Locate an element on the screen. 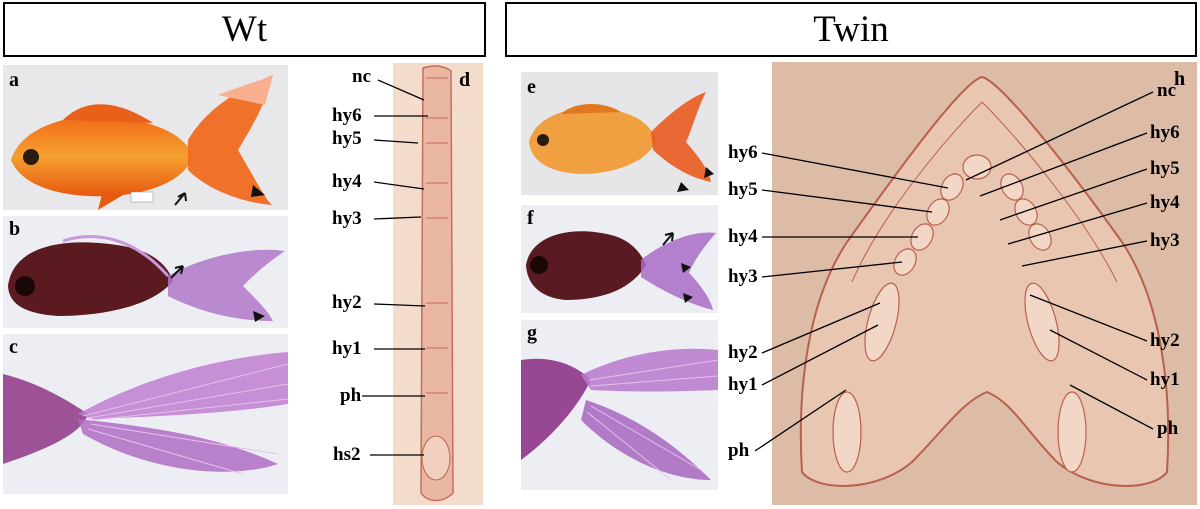 This screenshot has height=509, width=1200. h-left-label-hy1: hy1 is located at coordinates (743, 384).